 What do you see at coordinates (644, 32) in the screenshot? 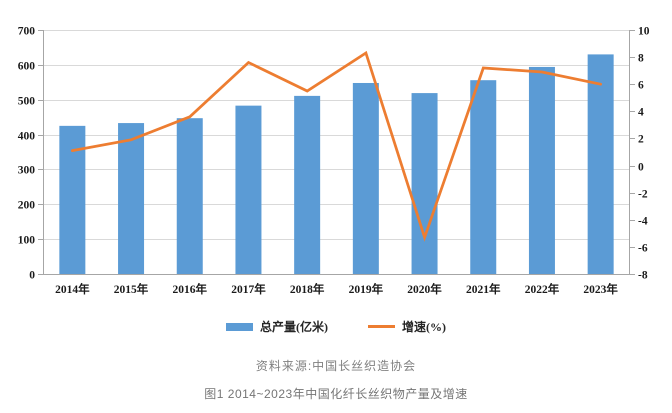
I see `right-axis-tick-label: 10` at bounding box center [644, 32].